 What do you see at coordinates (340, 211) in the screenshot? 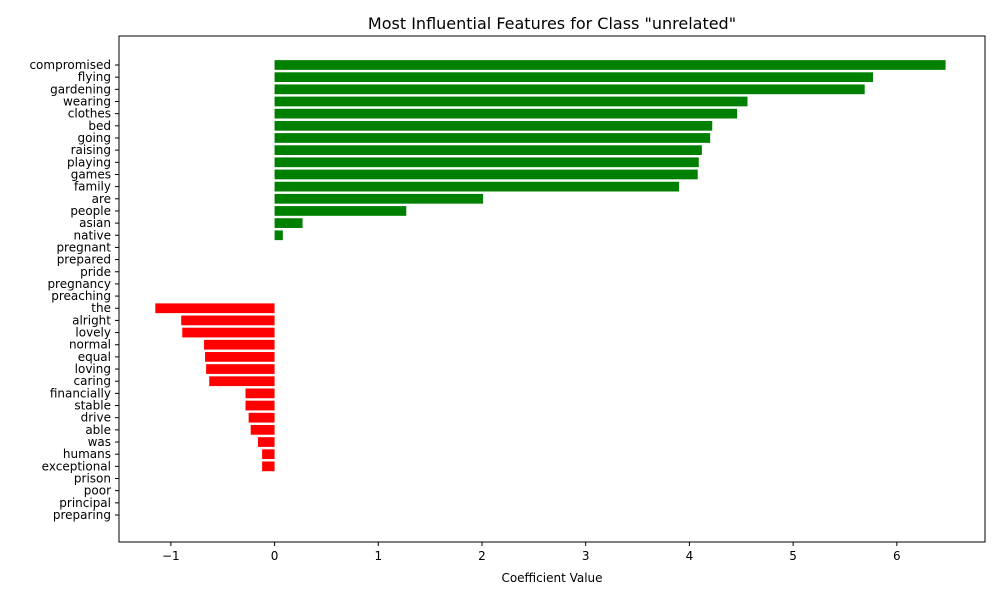
I see `bar-people` at bounding box center [340, 211].